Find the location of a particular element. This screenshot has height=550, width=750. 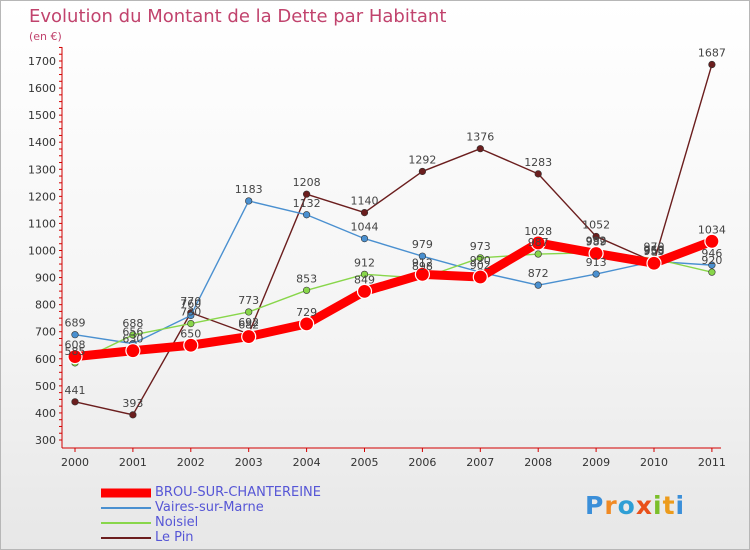

data-label: 688 is located at coordinates (132, 323).